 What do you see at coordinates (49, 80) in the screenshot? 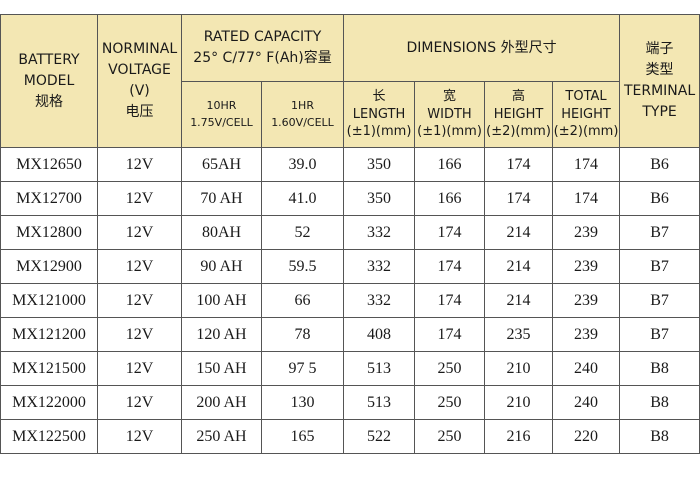
I see `header-model-line-2: MODEL` at bounding box center [49, 80].